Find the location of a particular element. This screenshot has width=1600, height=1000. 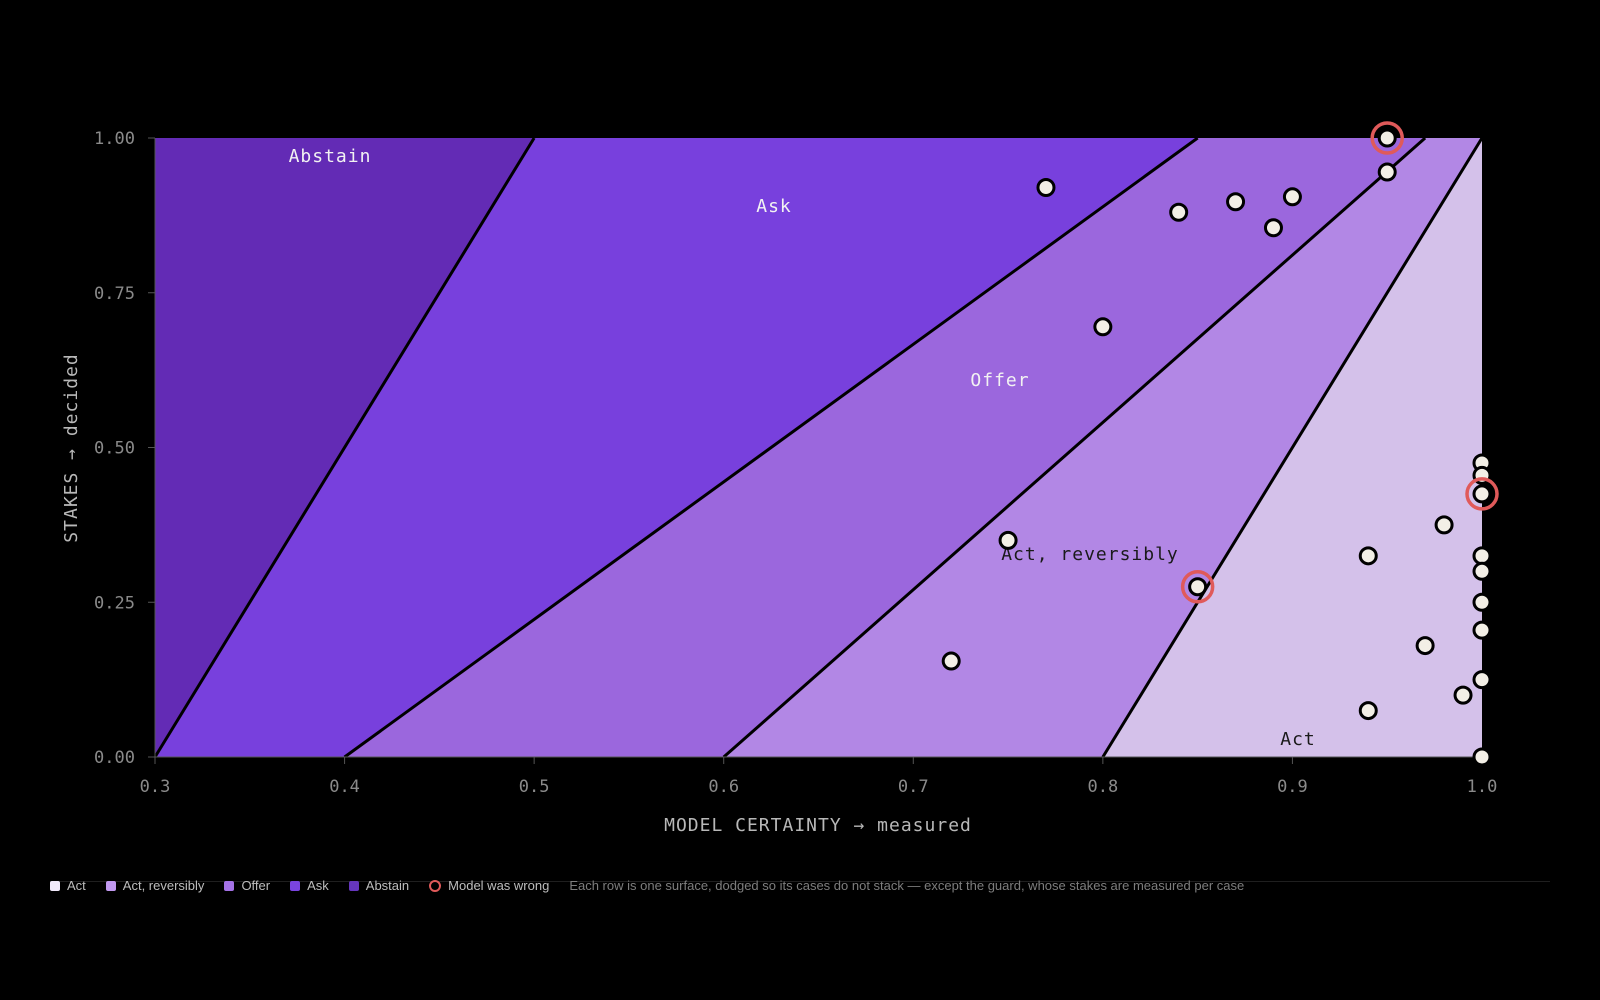

y-tick-label: 0.25 is located at coordinates (114, 603).